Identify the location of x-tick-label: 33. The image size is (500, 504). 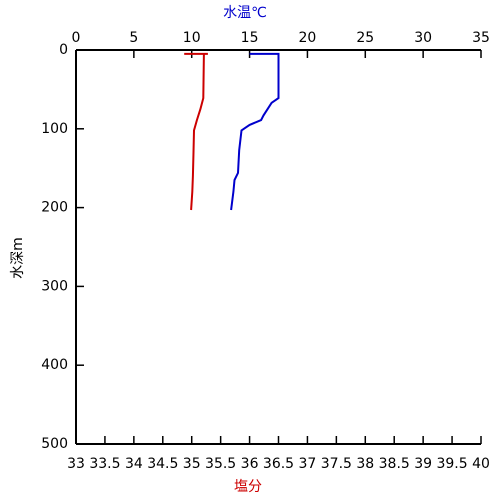
(76, 464).